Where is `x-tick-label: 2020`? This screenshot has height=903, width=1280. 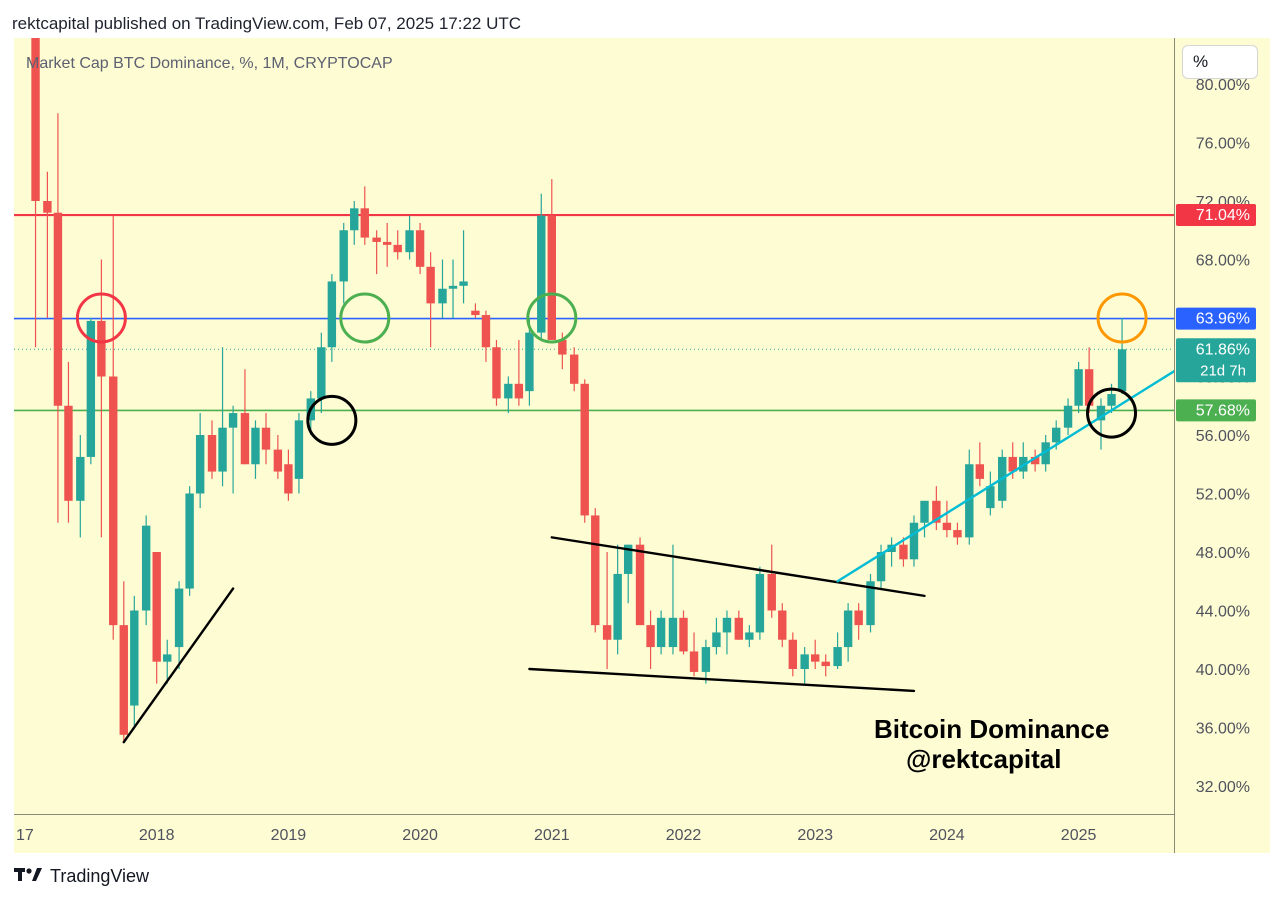 x-tick-label: 2020 is located at coordinates (420, 835).